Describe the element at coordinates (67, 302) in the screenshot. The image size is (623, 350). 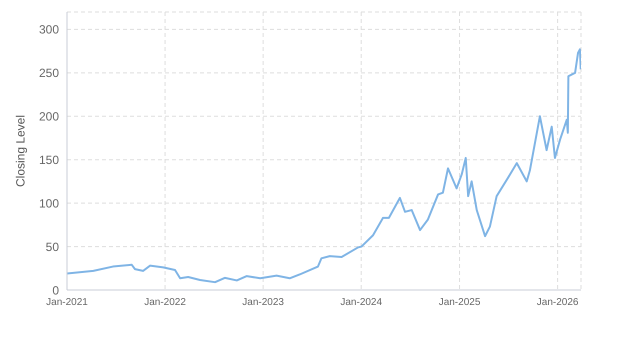
I see `x-tick-label: Jan-2021` at that location.